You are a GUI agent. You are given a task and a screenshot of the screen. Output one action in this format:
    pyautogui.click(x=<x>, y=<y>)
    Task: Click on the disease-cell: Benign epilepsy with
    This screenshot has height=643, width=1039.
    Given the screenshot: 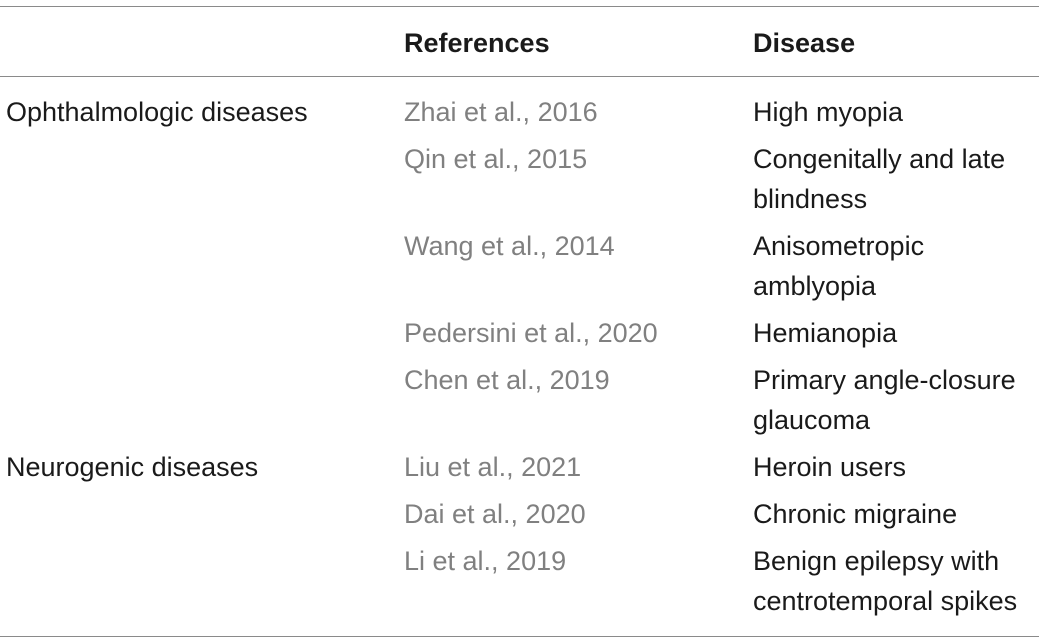 What is the action you would take?
    pyautogui.click(x=876, y=561)
    